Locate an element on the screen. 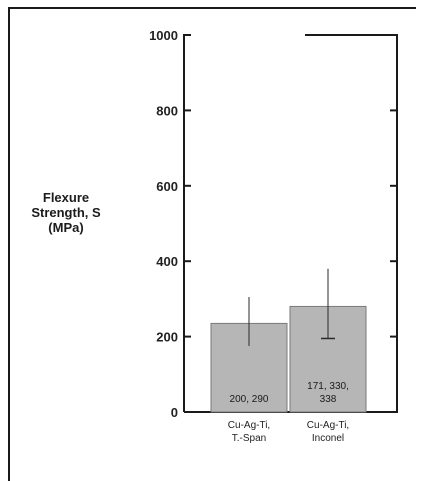 Image resolution: width=428 pixels, height=481 pixels. bar-data-label: 200, 290 is located at coordinates (249, 399).